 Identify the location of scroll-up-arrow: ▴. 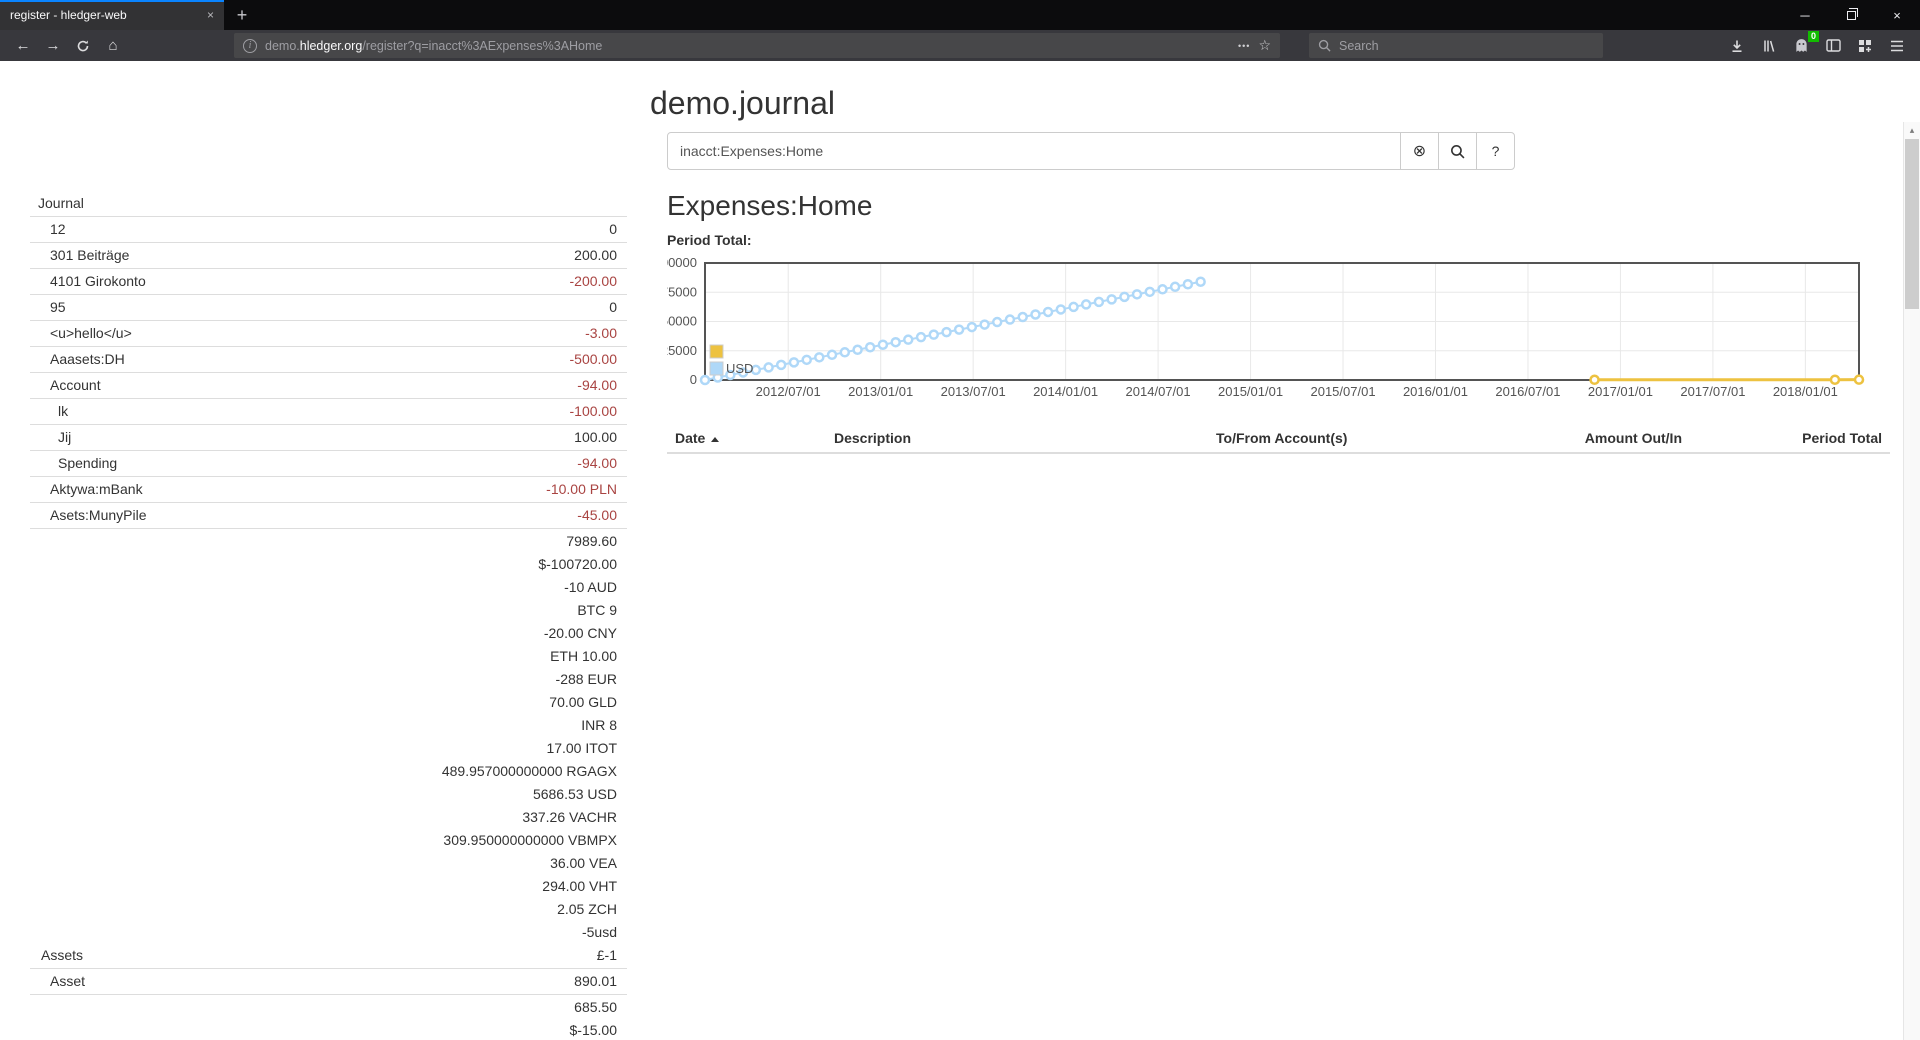
(1912, 130).